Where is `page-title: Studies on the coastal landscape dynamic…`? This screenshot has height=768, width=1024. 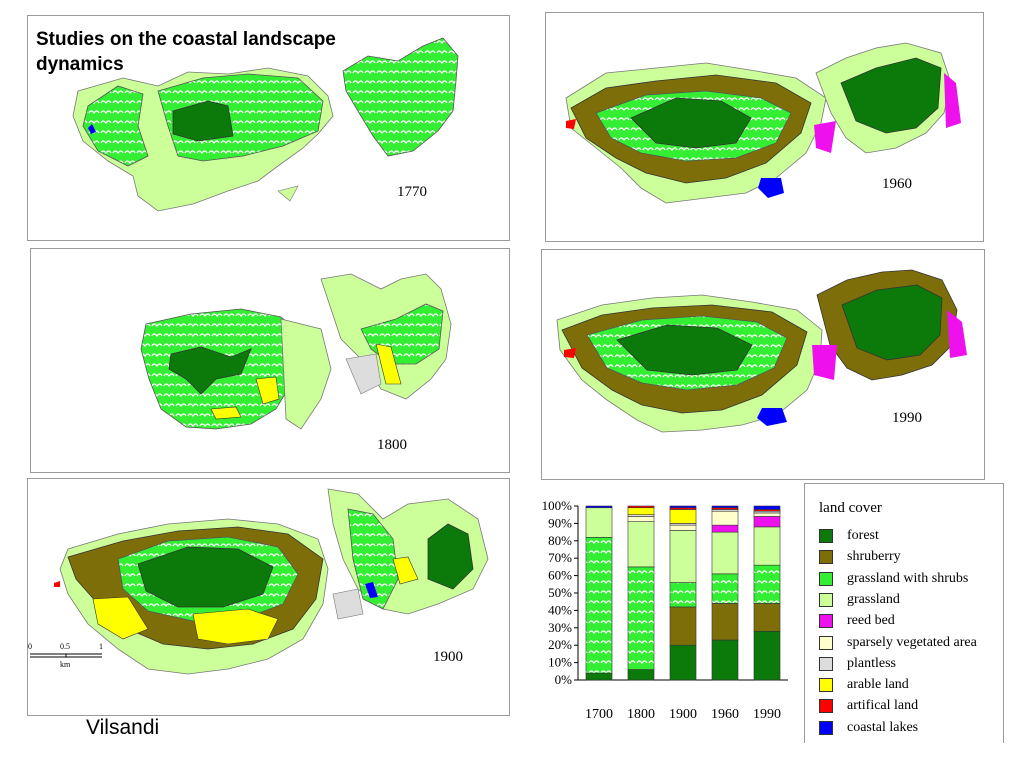 page-title: Studies on the coastal landscape dynamic… is located at coordinates (186, 52).